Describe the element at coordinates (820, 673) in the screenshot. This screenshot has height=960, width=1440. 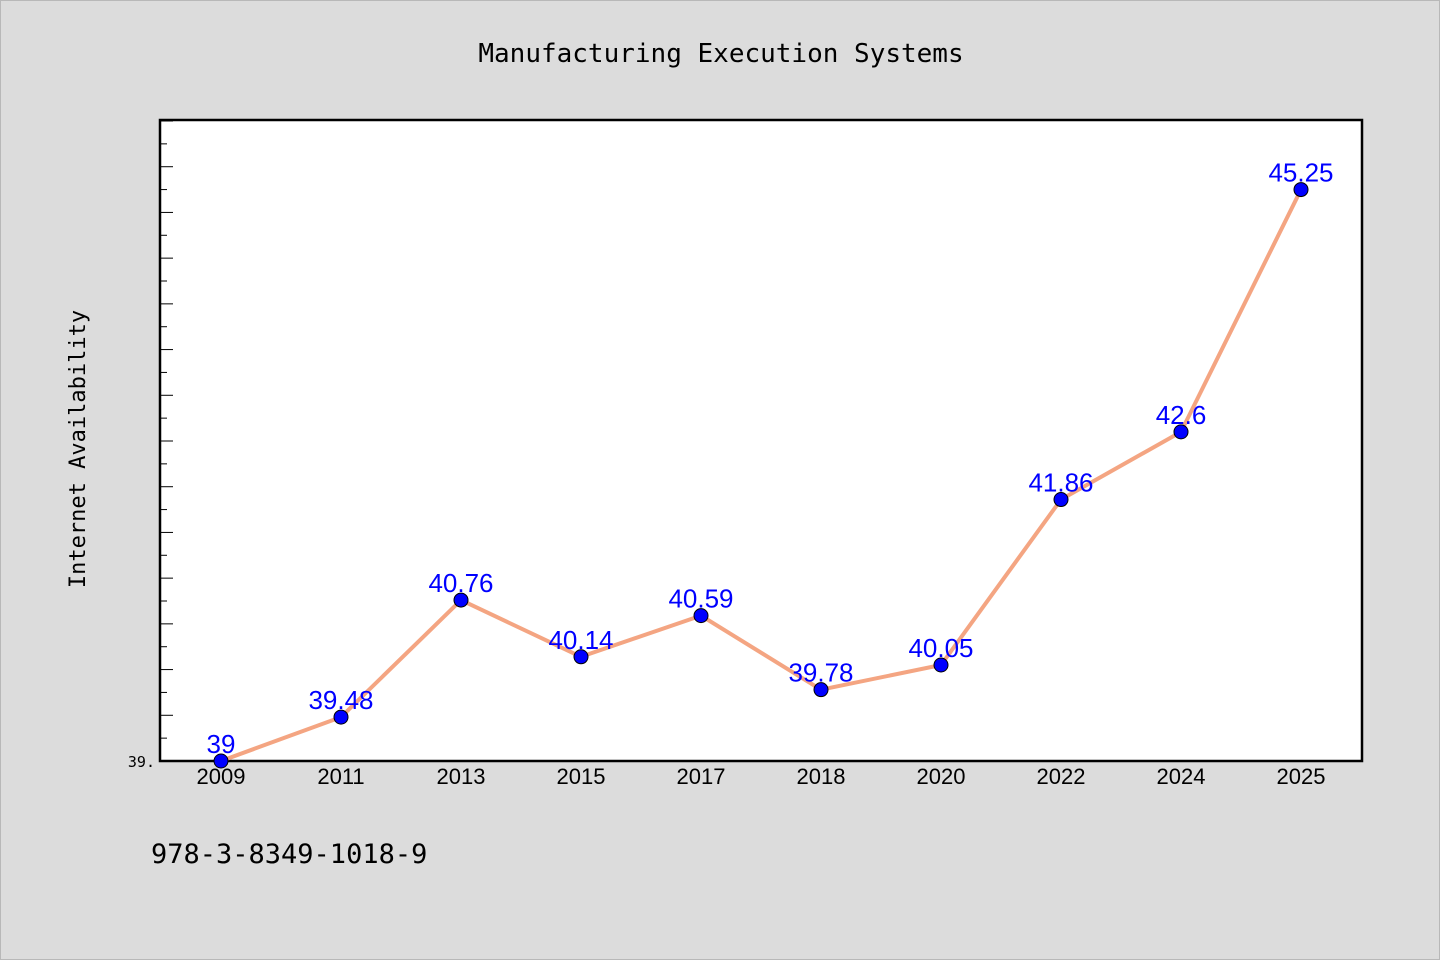
I see `data-label: 39.78` at that location.